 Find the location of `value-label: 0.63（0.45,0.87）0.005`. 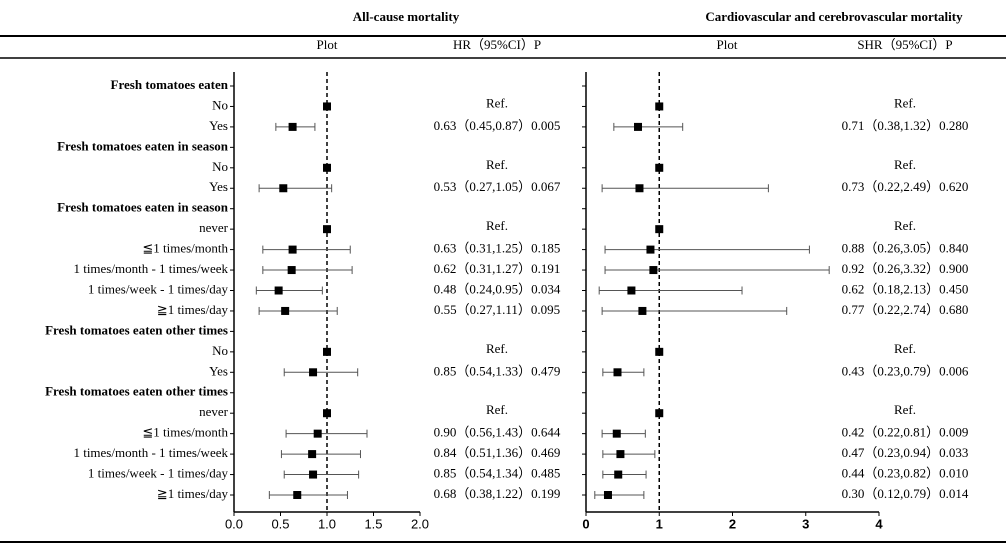

value-label: 0.63（0.45,0.87）0.005 is located at coordinates (497, 125).